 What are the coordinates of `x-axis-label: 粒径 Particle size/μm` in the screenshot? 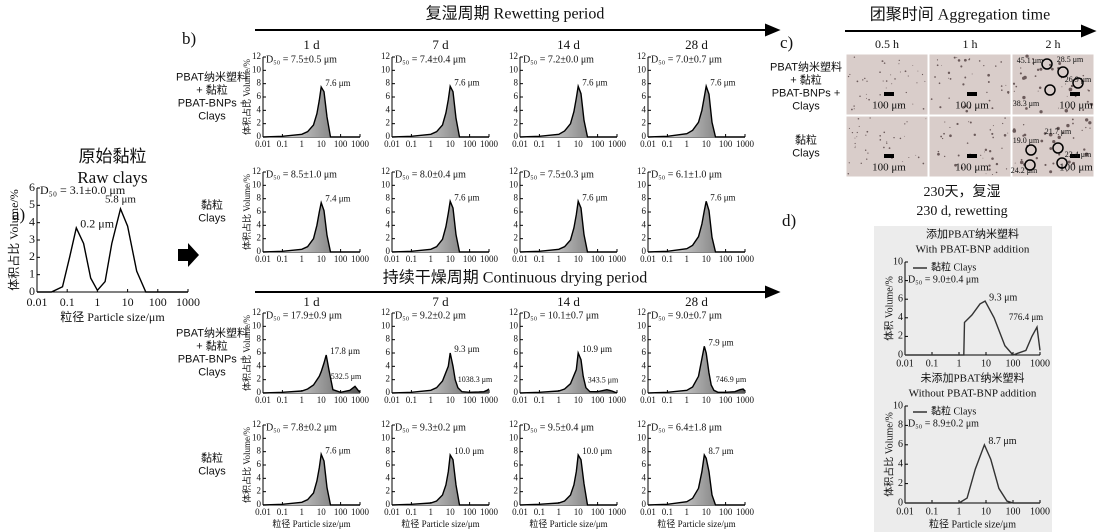 It's located at (440, 523).